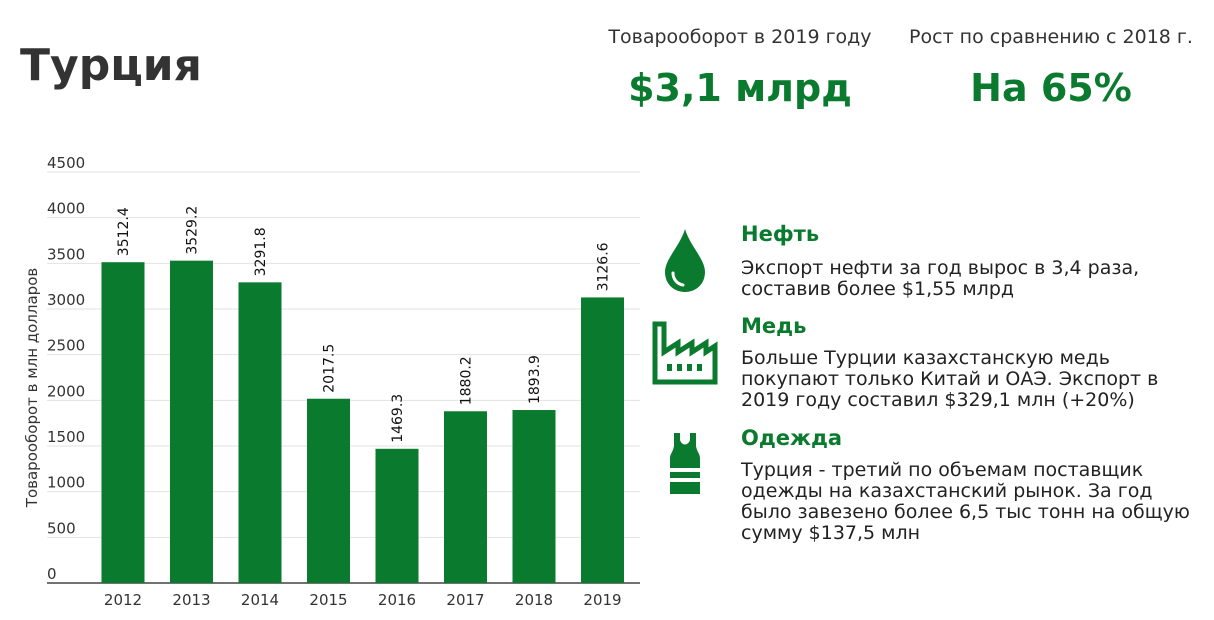 This screenshot has width=1214, height=620. Describe the element at coordinates (66, 163) in the screenshot. I see `y-tick-label: 4500` at that location.